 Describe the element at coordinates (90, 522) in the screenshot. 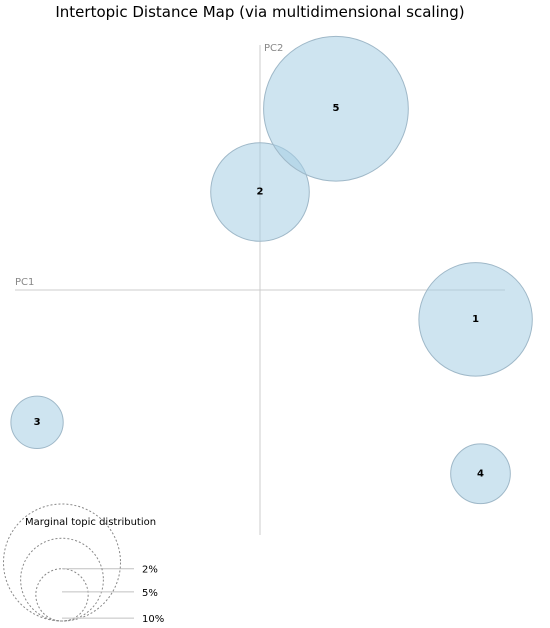

I see `legend-title: Marginal topic distribution` at that location.